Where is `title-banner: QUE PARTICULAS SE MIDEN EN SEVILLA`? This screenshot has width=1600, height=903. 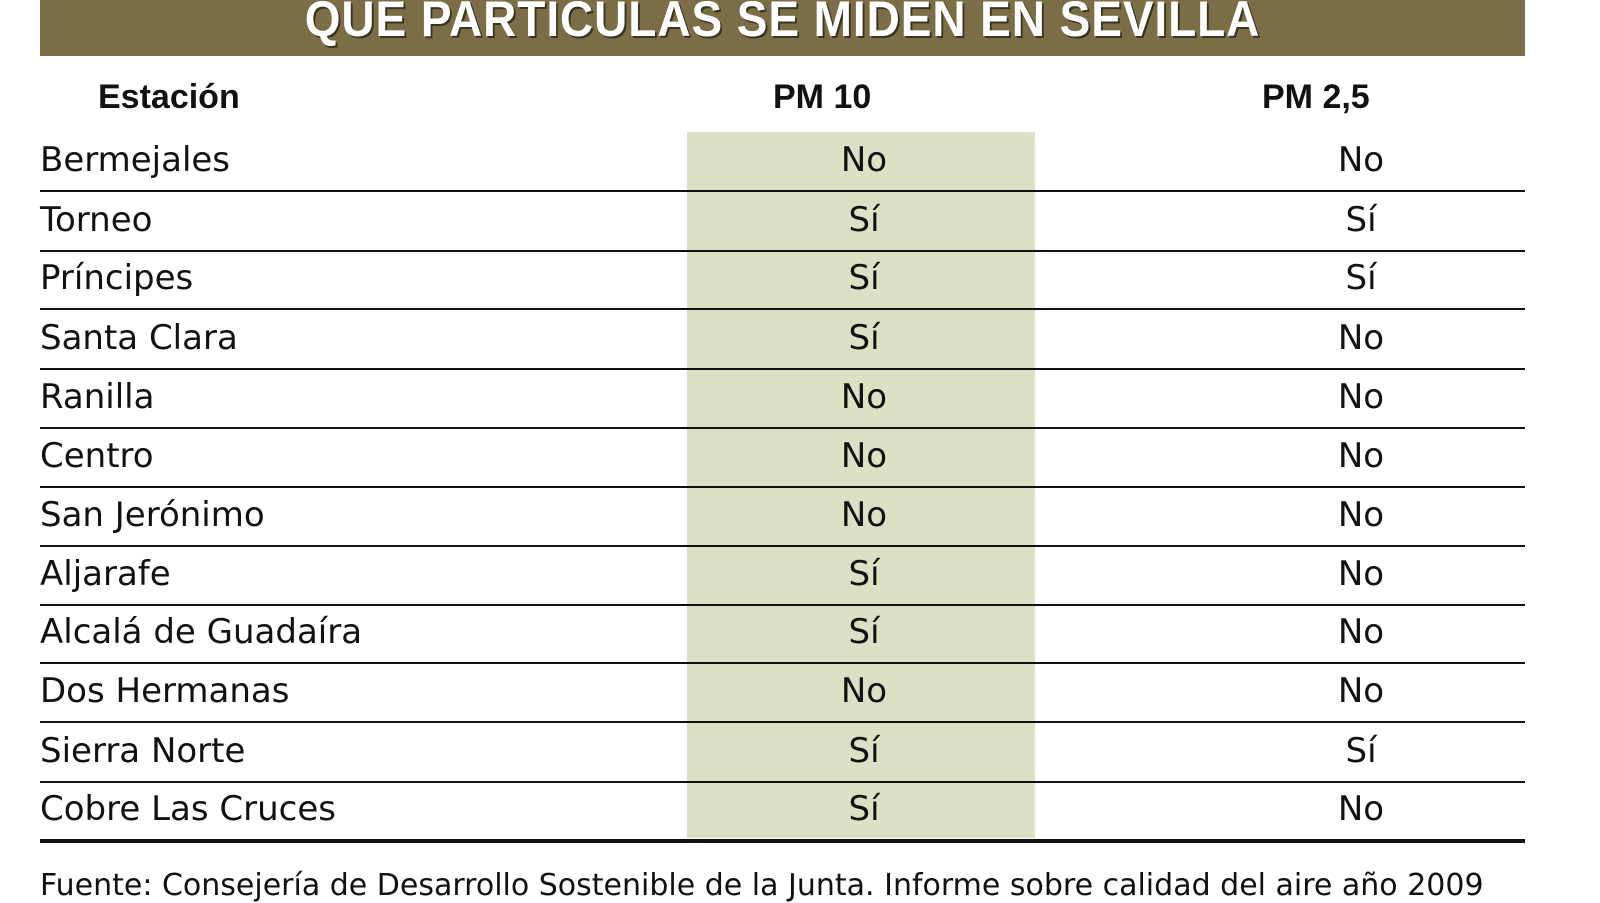 title-banner: QUE PARTICULAS SE MIDEN EN SEVILLA is located at coordinates (782, 28).